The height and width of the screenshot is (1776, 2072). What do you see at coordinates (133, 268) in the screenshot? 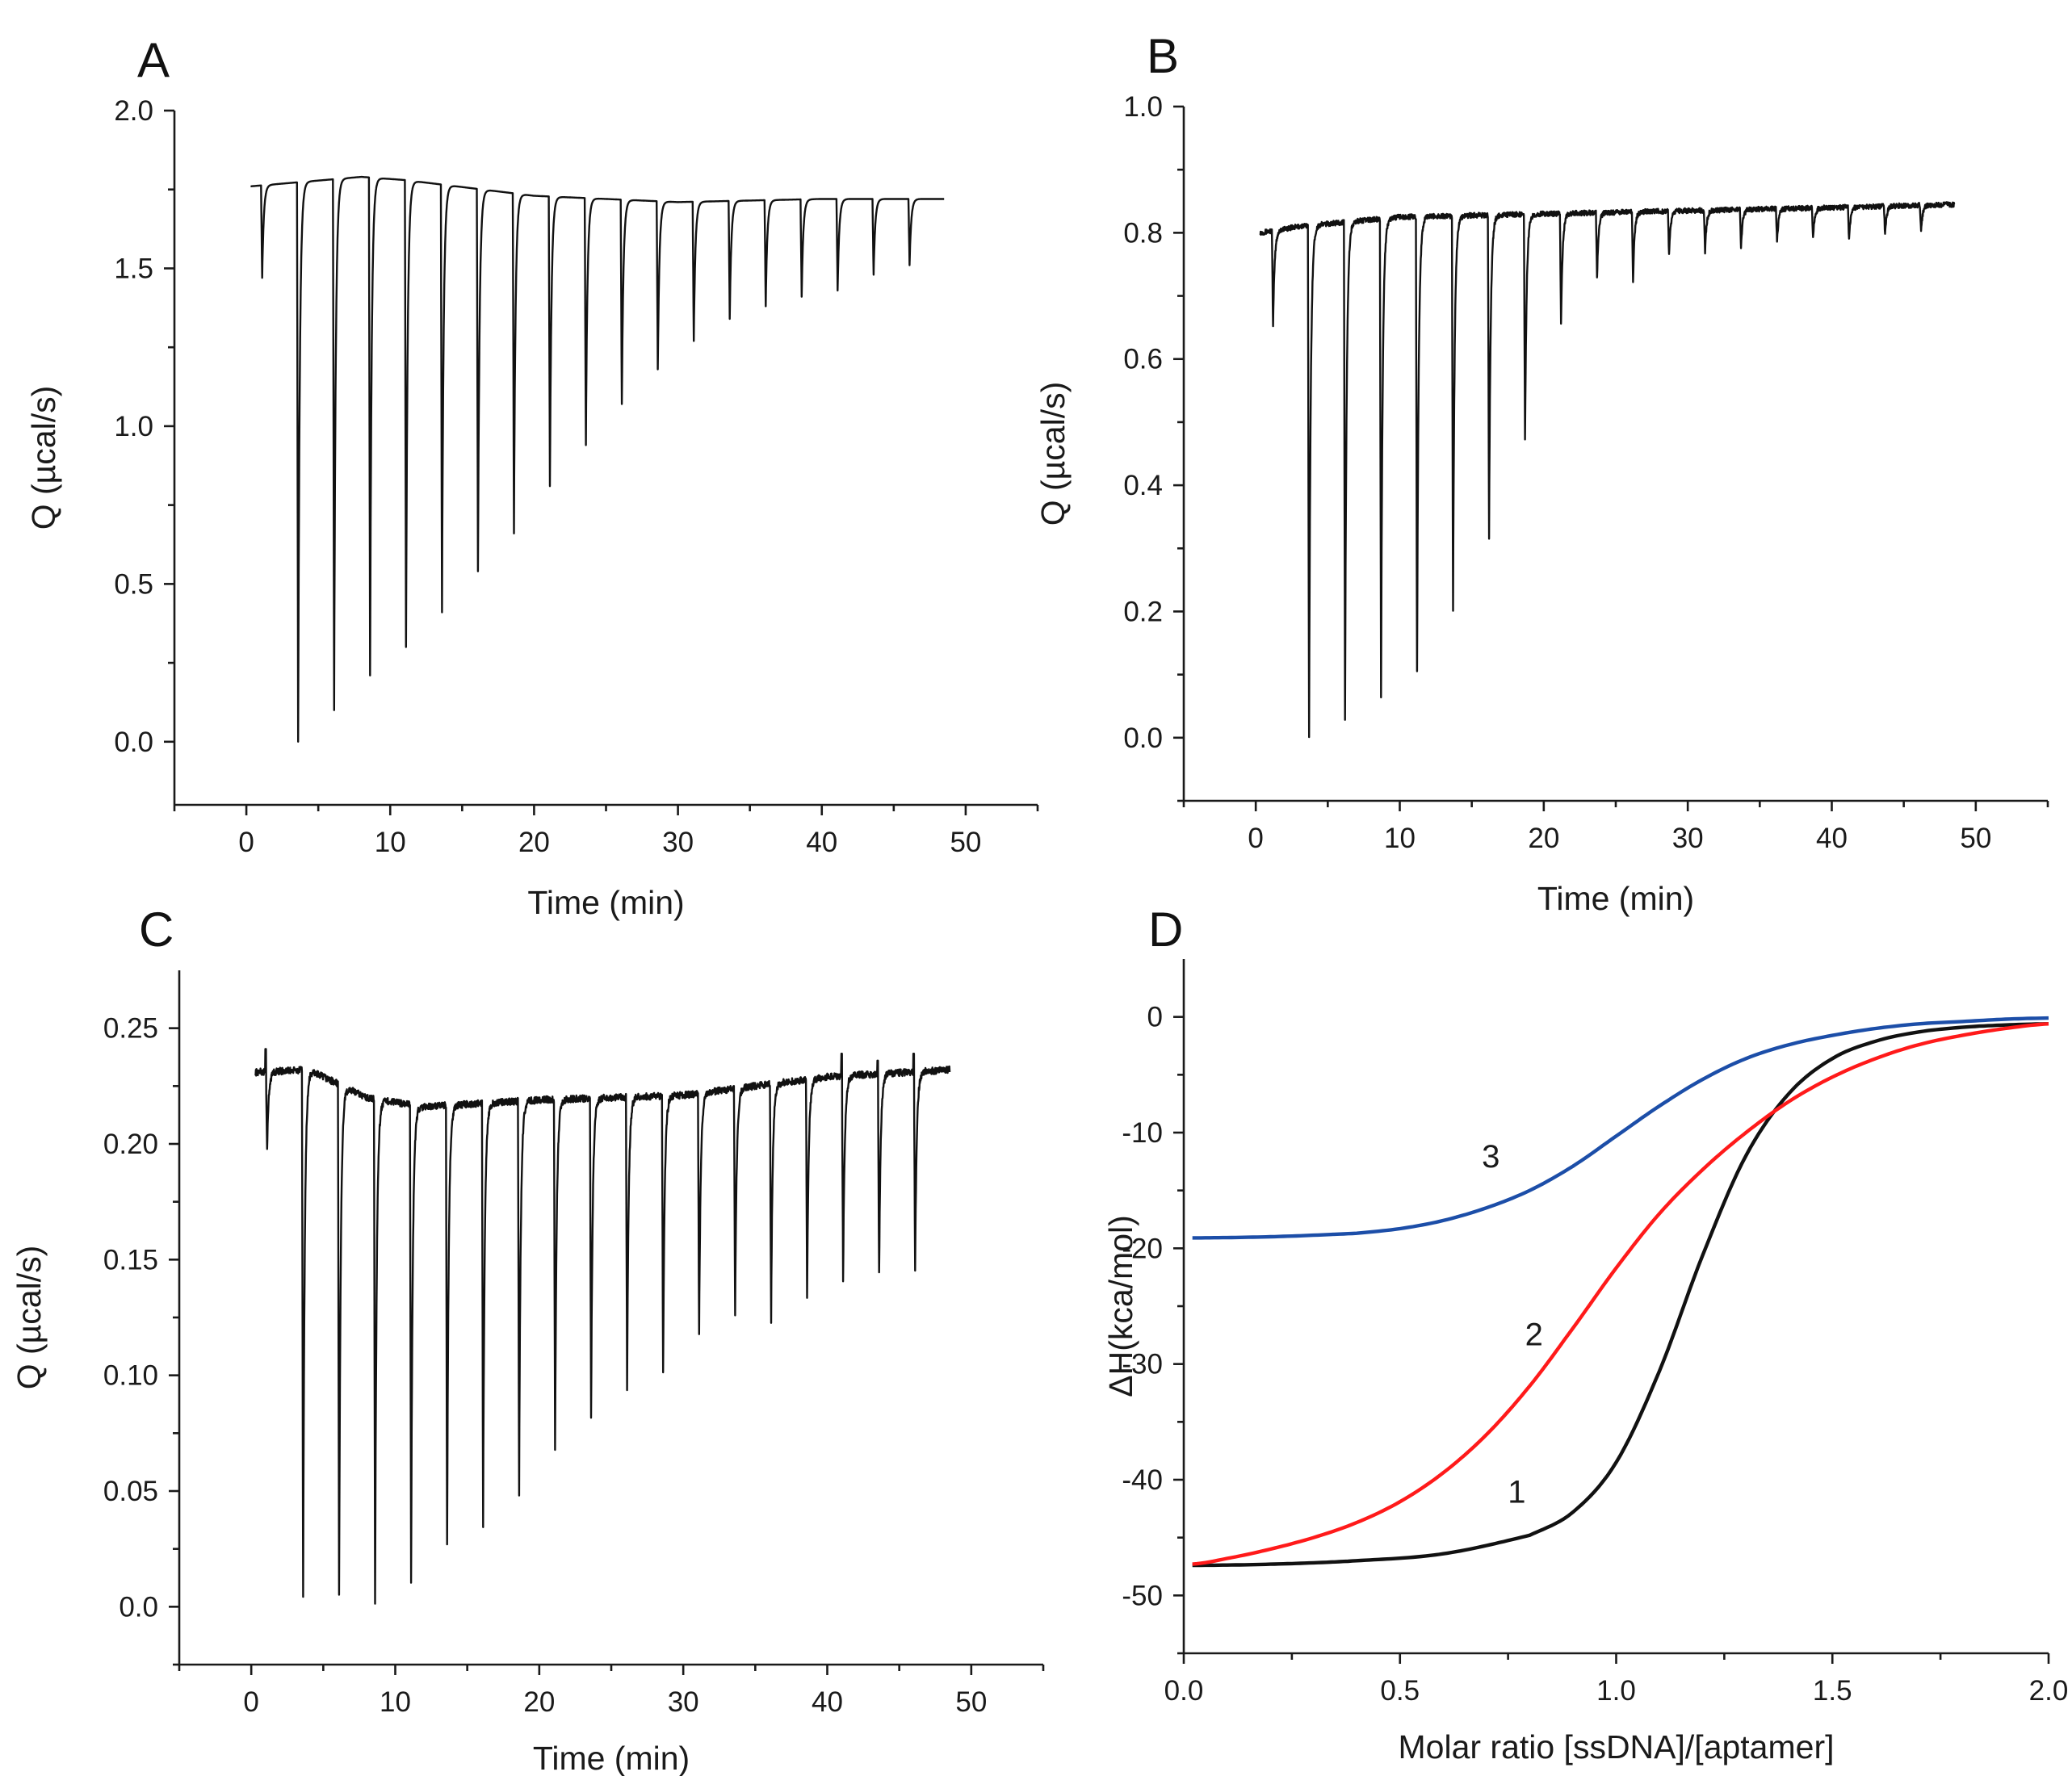
I see `y-tick-label: 1.5` at bounding box center [133, 268].